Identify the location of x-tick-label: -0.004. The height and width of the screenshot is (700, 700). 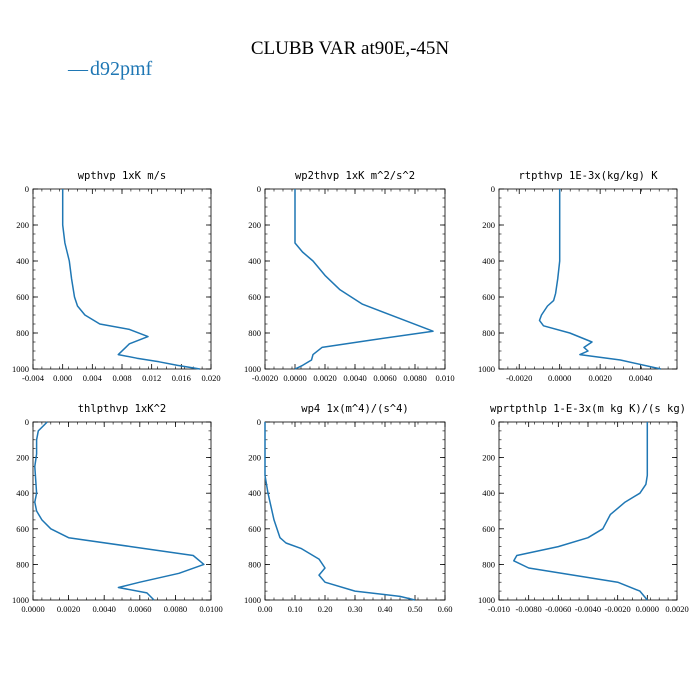
(33, 378).